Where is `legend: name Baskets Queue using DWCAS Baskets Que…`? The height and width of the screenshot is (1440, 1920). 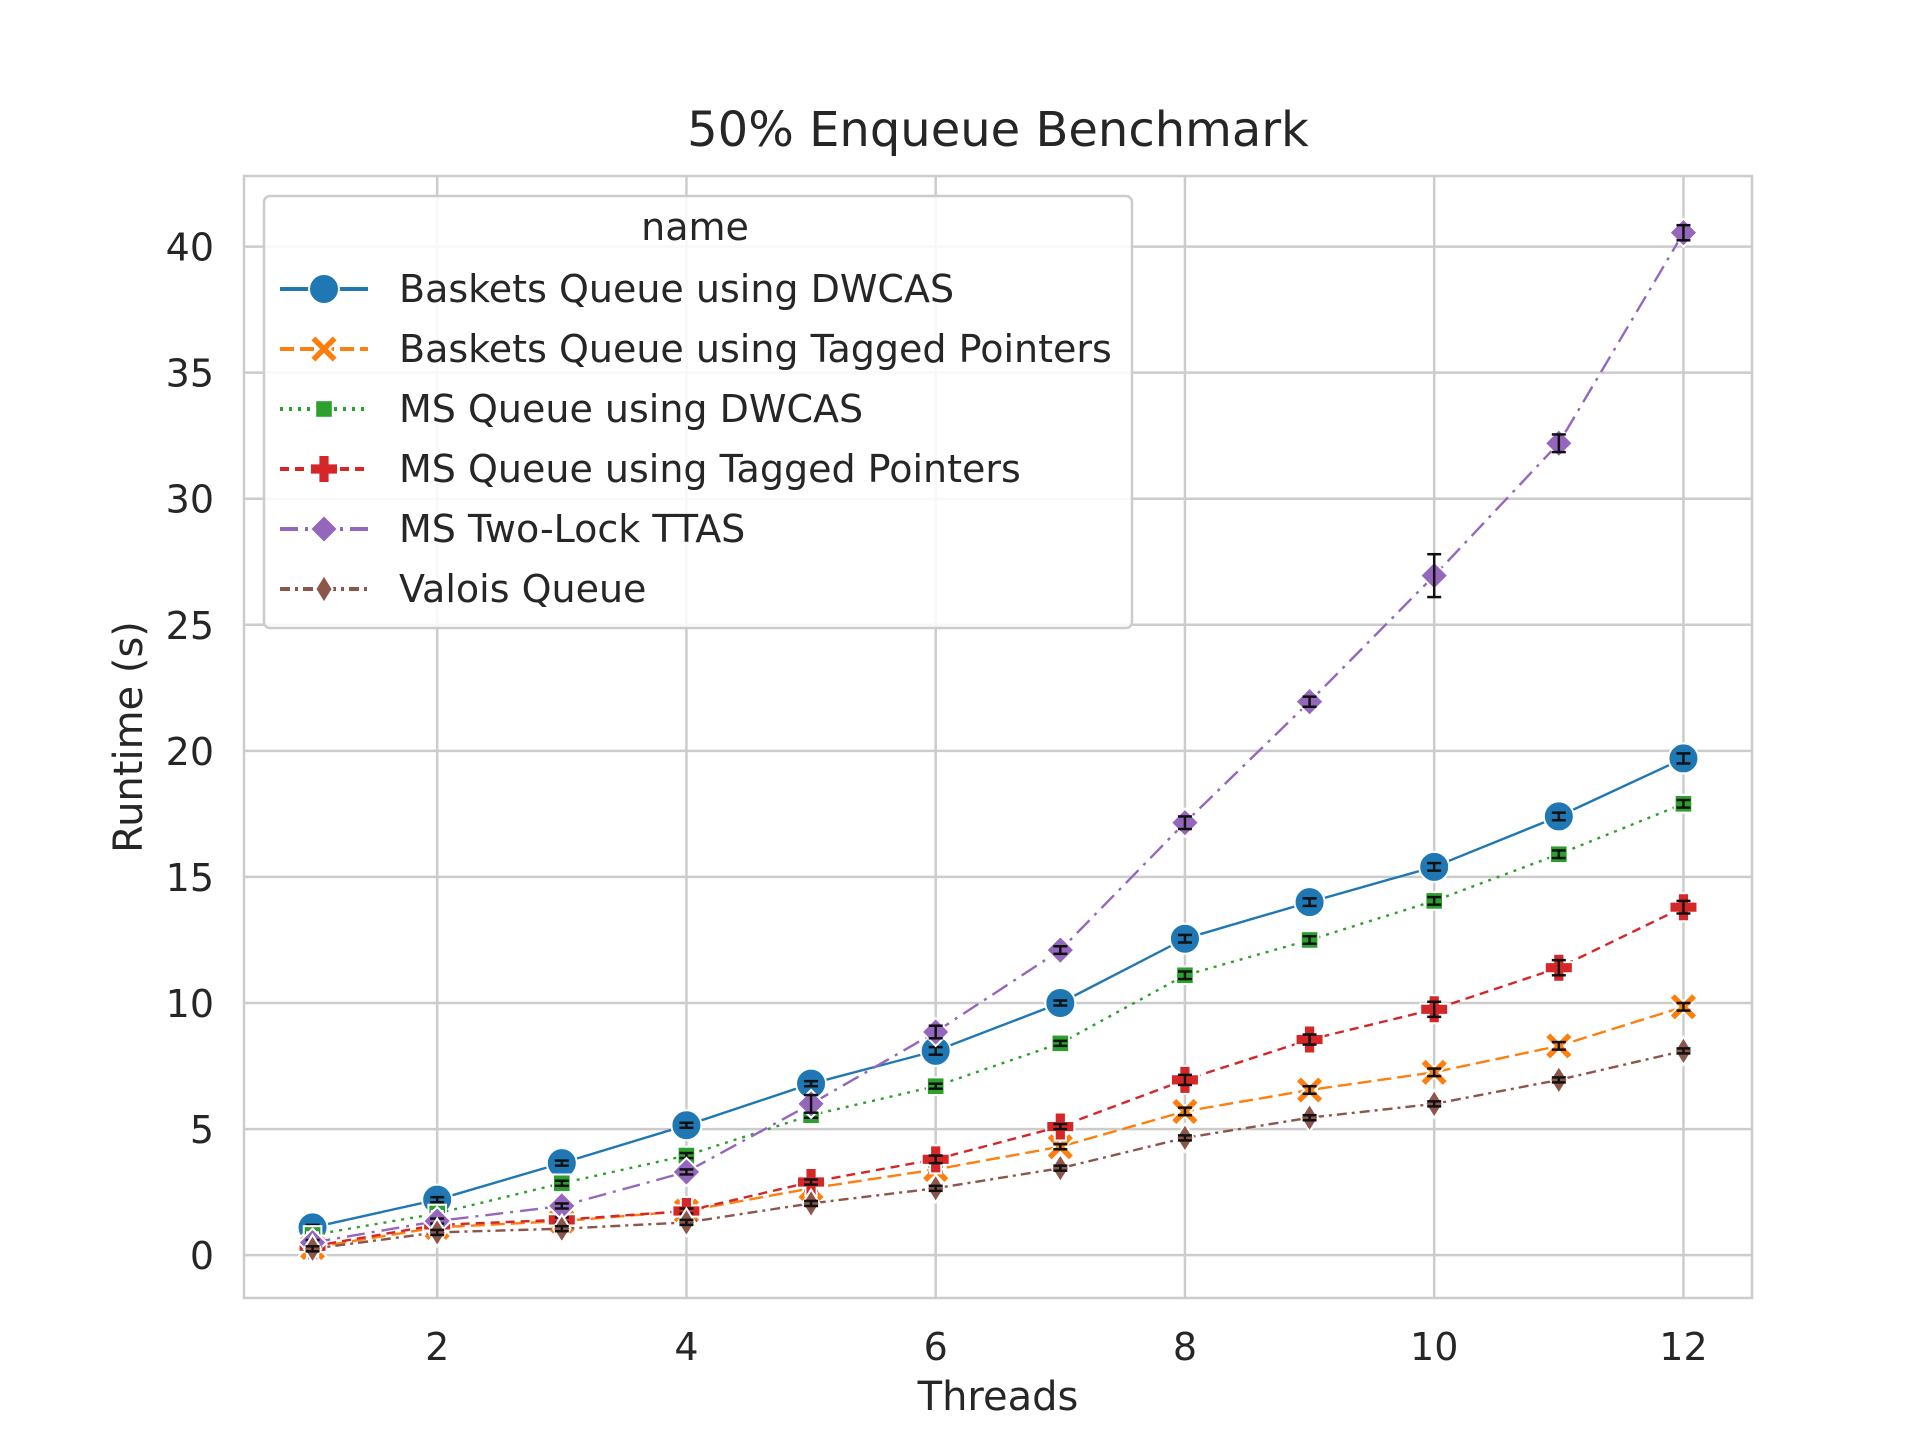 legend: name Baskets Queue using DWCAS Baskets Que… is located at coordinates (698, 412).